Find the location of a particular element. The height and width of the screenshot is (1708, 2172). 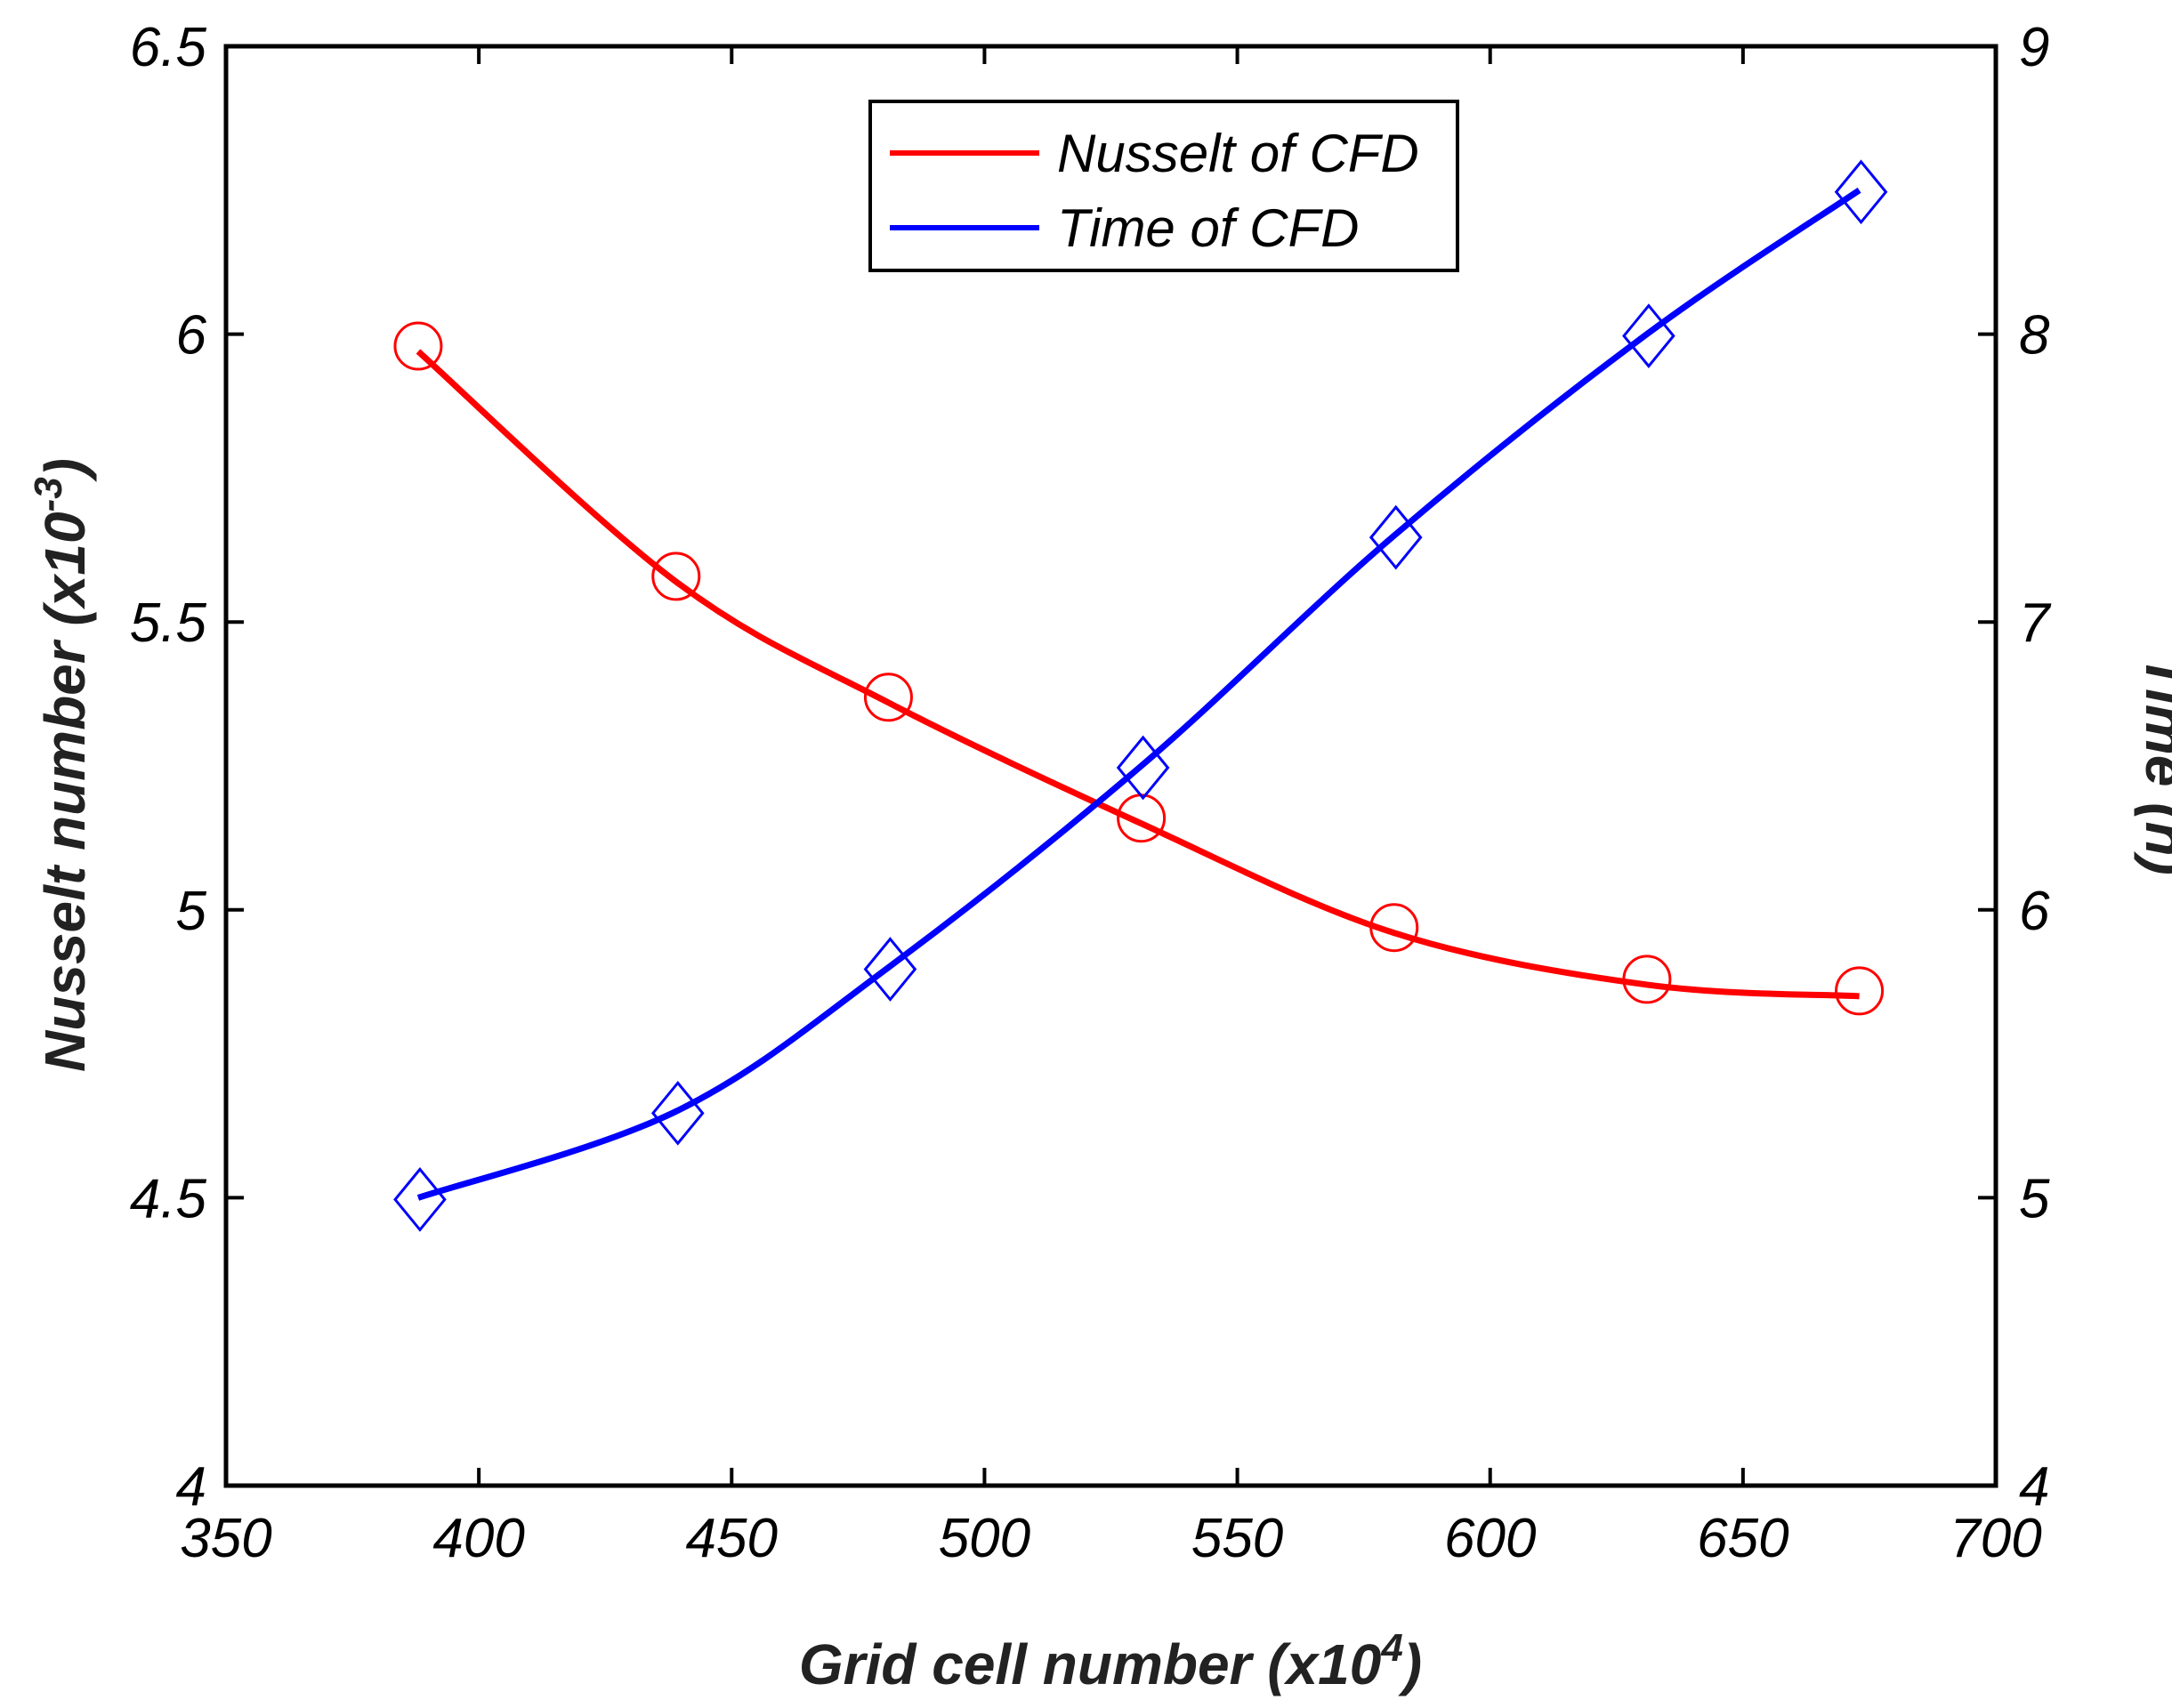

y-right-tick-label-4: 4 is located at coordinates (2034, 1487).